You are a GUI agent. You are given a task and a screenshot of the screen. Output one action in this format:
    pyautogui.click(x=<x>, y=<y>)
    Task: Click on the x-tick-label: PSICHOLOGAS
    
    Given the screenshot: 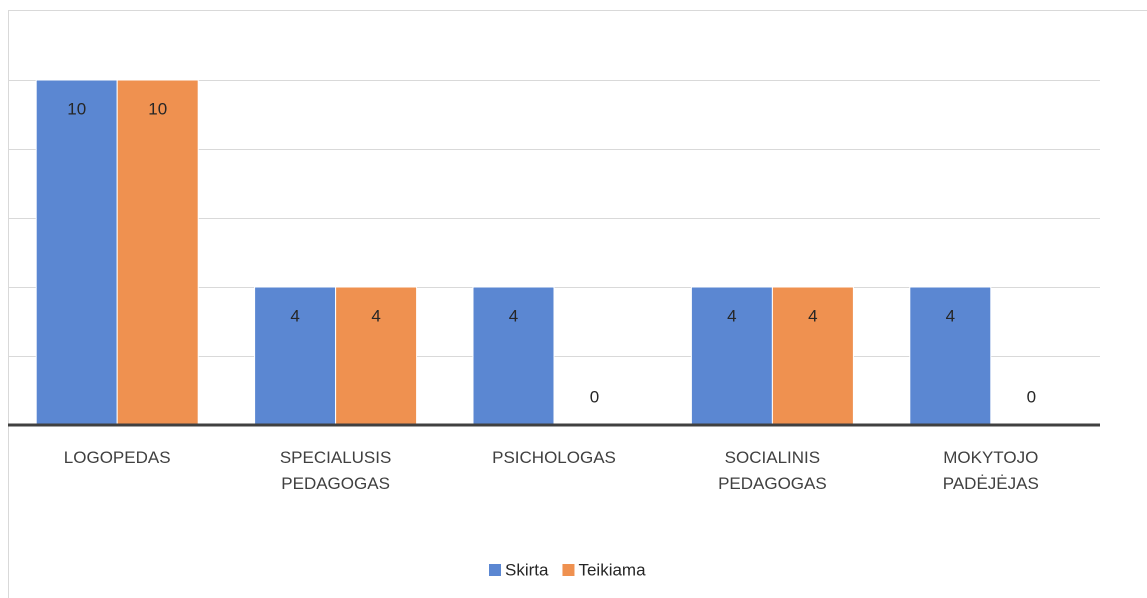 What is the action you would take?
    pyautogui.click(x=554, y=457)
    